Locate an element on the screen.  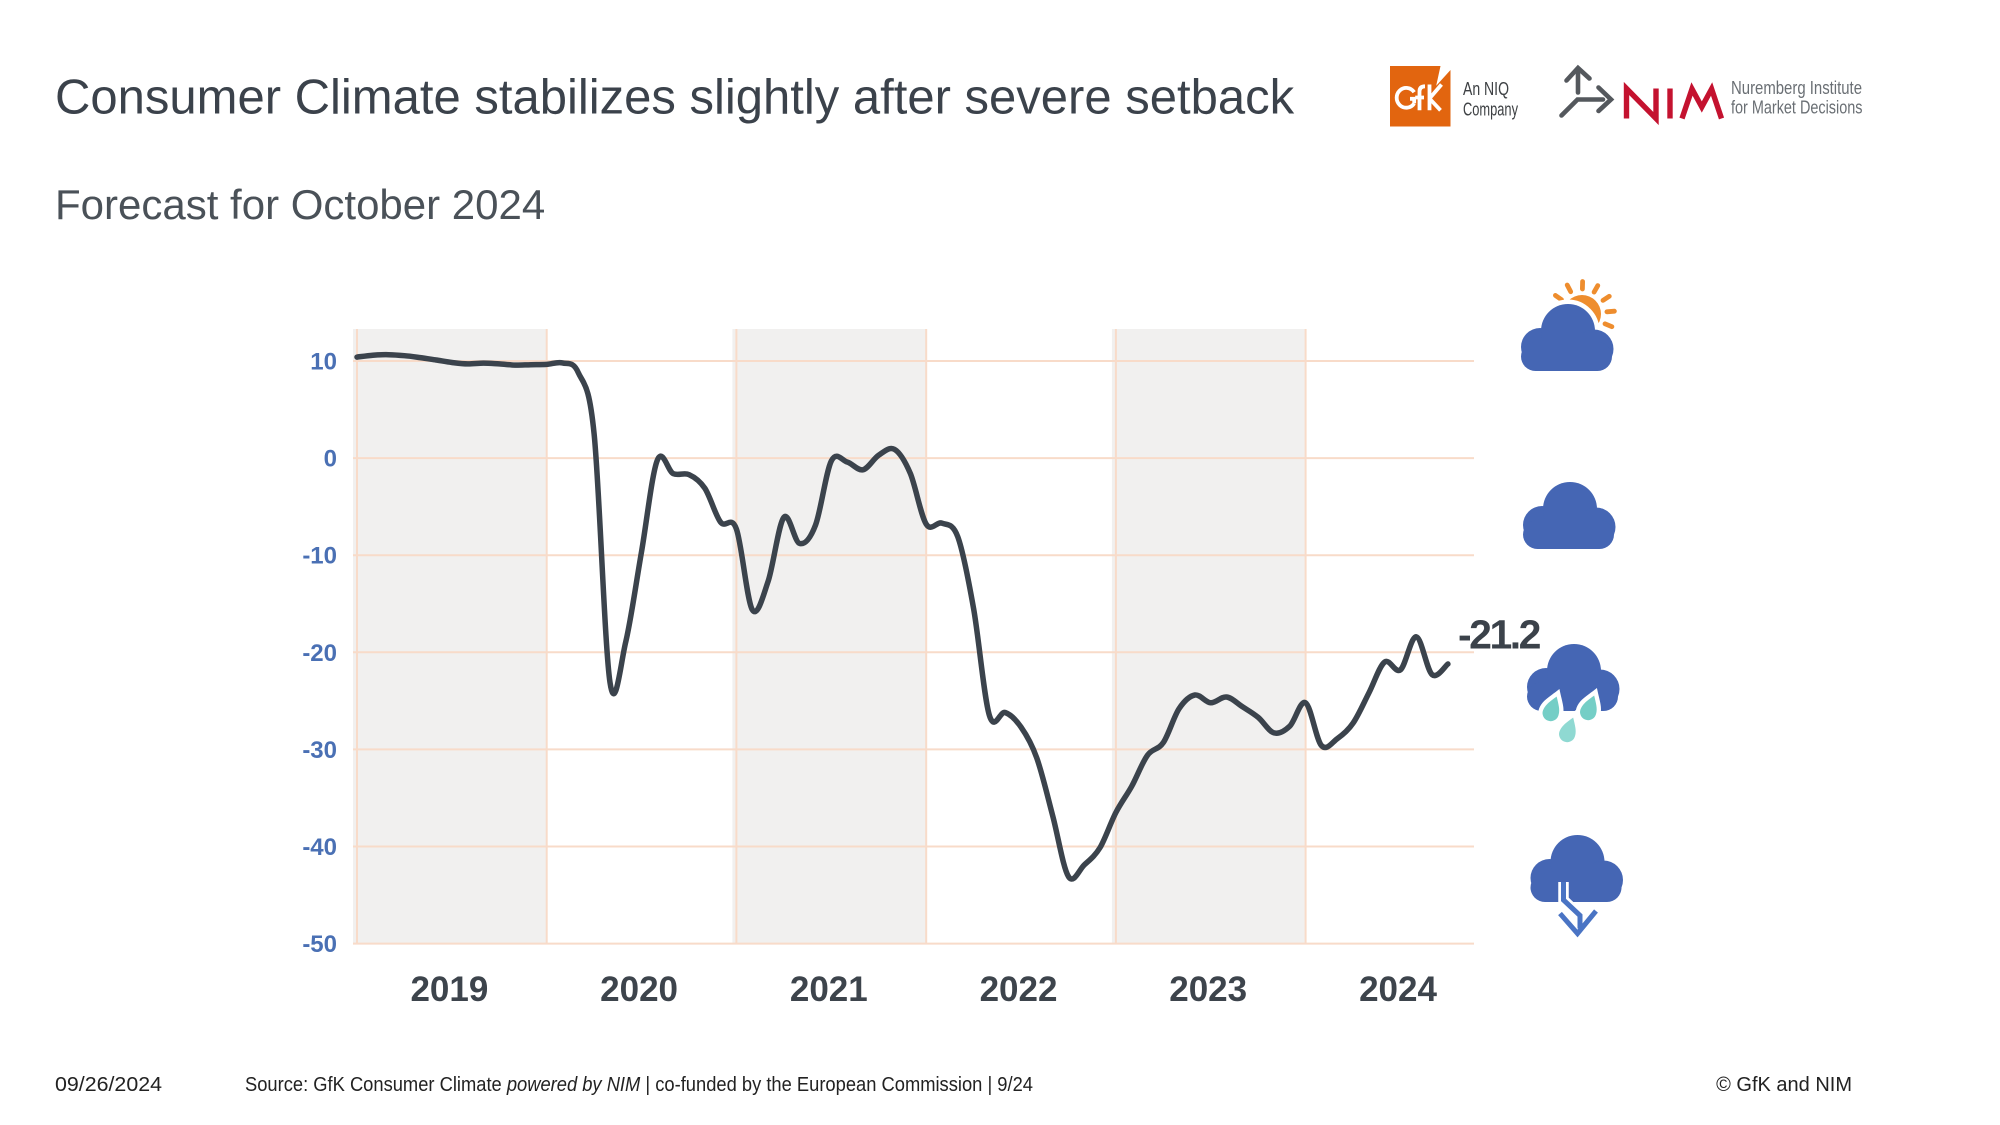
svg-text: 2023 is located at coordinates (1208, 989).